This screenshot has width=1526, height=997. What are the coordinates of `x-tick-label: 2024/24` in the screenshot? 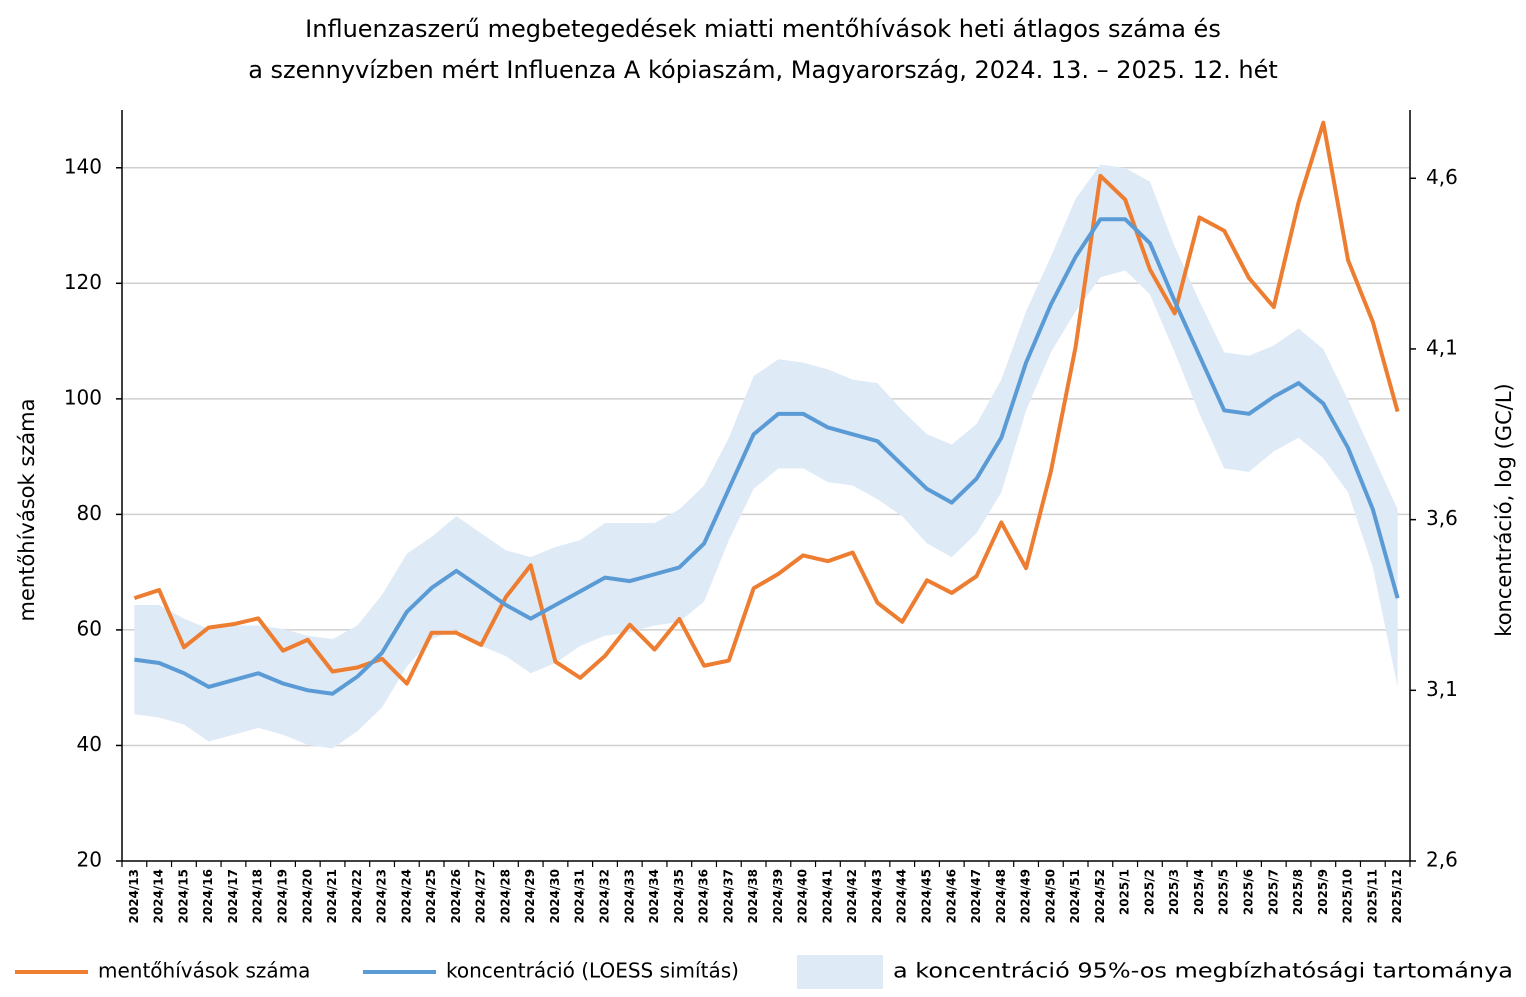 It's located at (406, 896).